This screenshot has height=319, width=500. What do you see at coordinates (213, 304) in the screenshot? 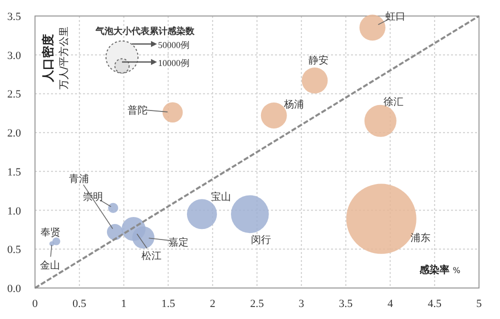
I see `x-tick-label: 2` at bounding box center [213, 304].